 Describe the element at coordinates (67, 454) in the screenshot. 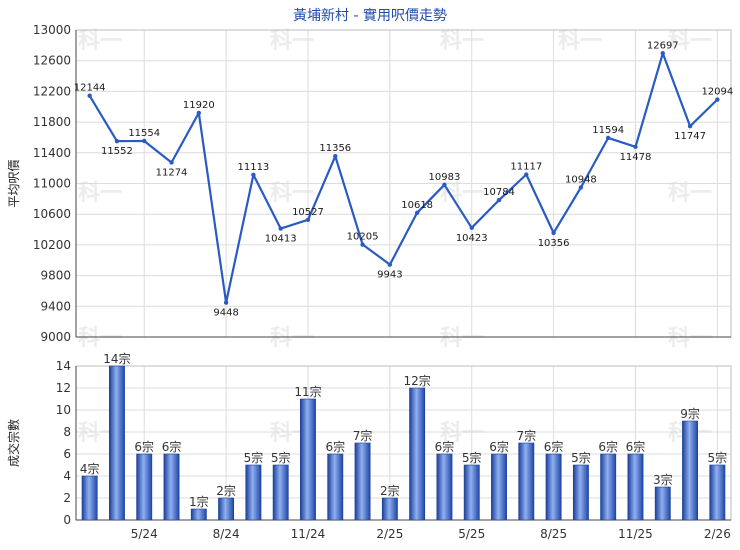

I see `volume-y-tick-label: 6` at that location.